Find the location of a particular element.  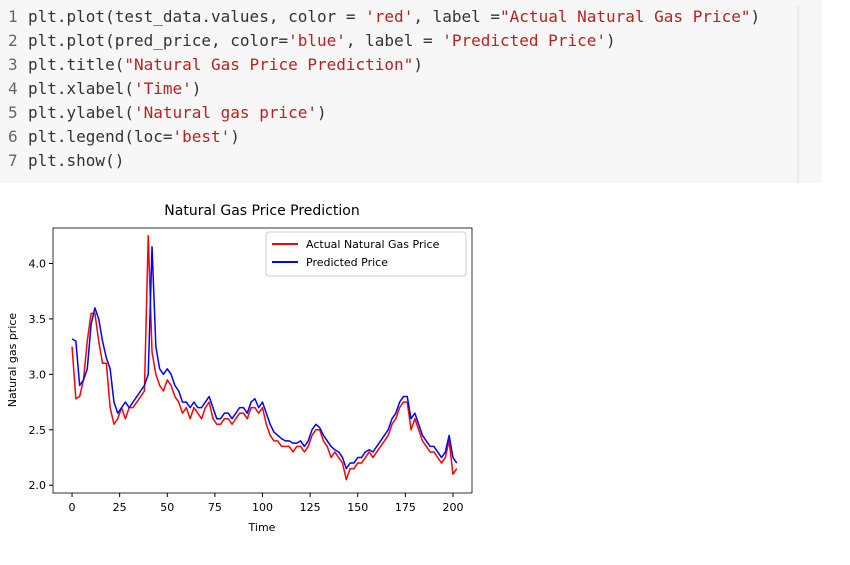

code-string: 'Time' is located at coordinates (163, 88).